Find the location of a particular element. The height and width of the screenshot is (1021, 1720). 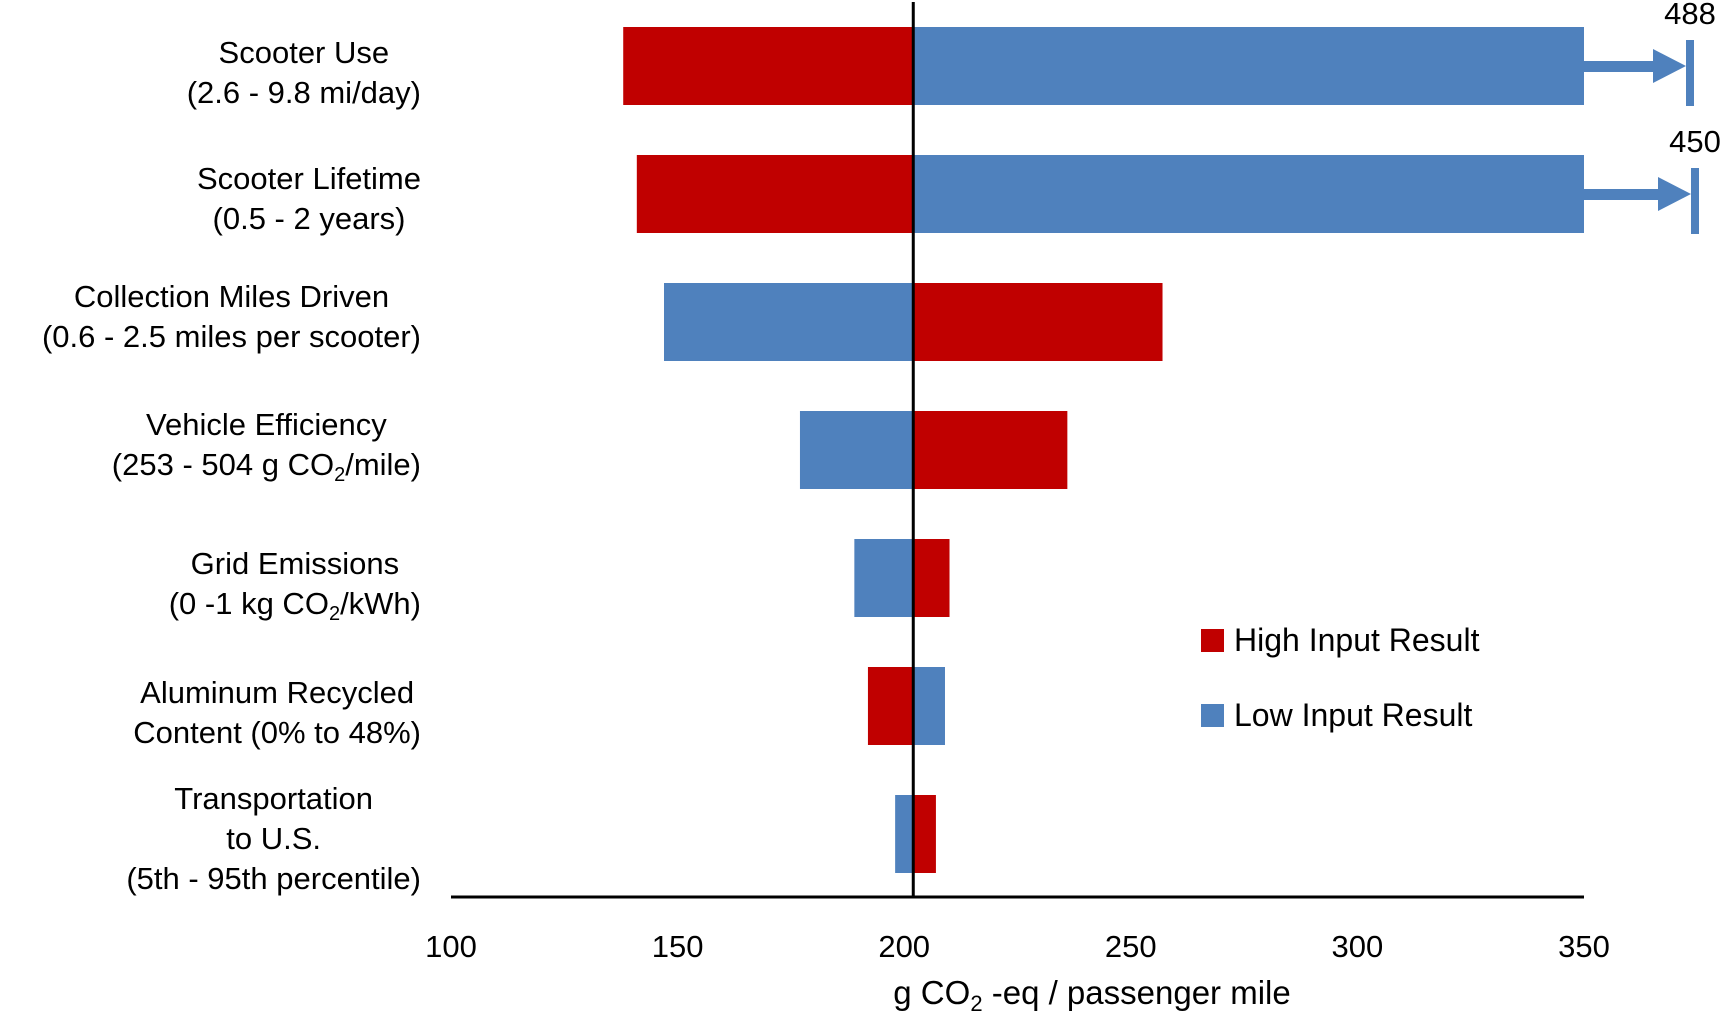

legend-item-low: Low Input Result is located at coordinates (1336, 715).